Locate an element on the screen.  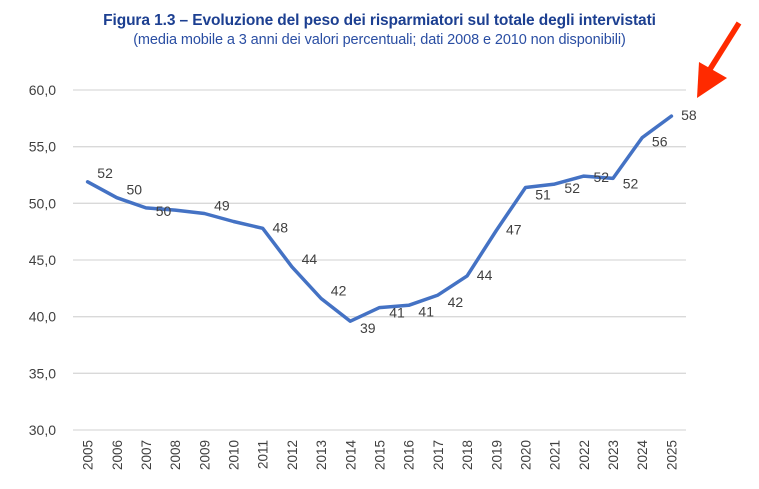
y-axis: 30,0 35,0 40,0 45,0 50,0 55,0 60,0 is located at coordinates (42, 260).